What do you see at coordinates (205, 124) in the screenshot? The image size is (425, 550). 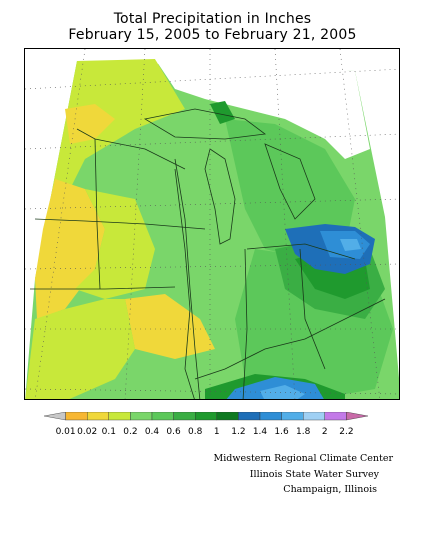 I see `lake-superior` at bounding box center [205, 124].